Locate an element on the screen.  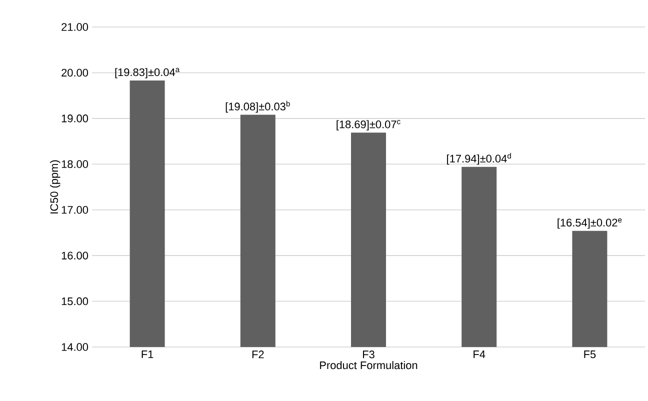
y-tick-label: 17.00 is located at coordinates (75, 210).